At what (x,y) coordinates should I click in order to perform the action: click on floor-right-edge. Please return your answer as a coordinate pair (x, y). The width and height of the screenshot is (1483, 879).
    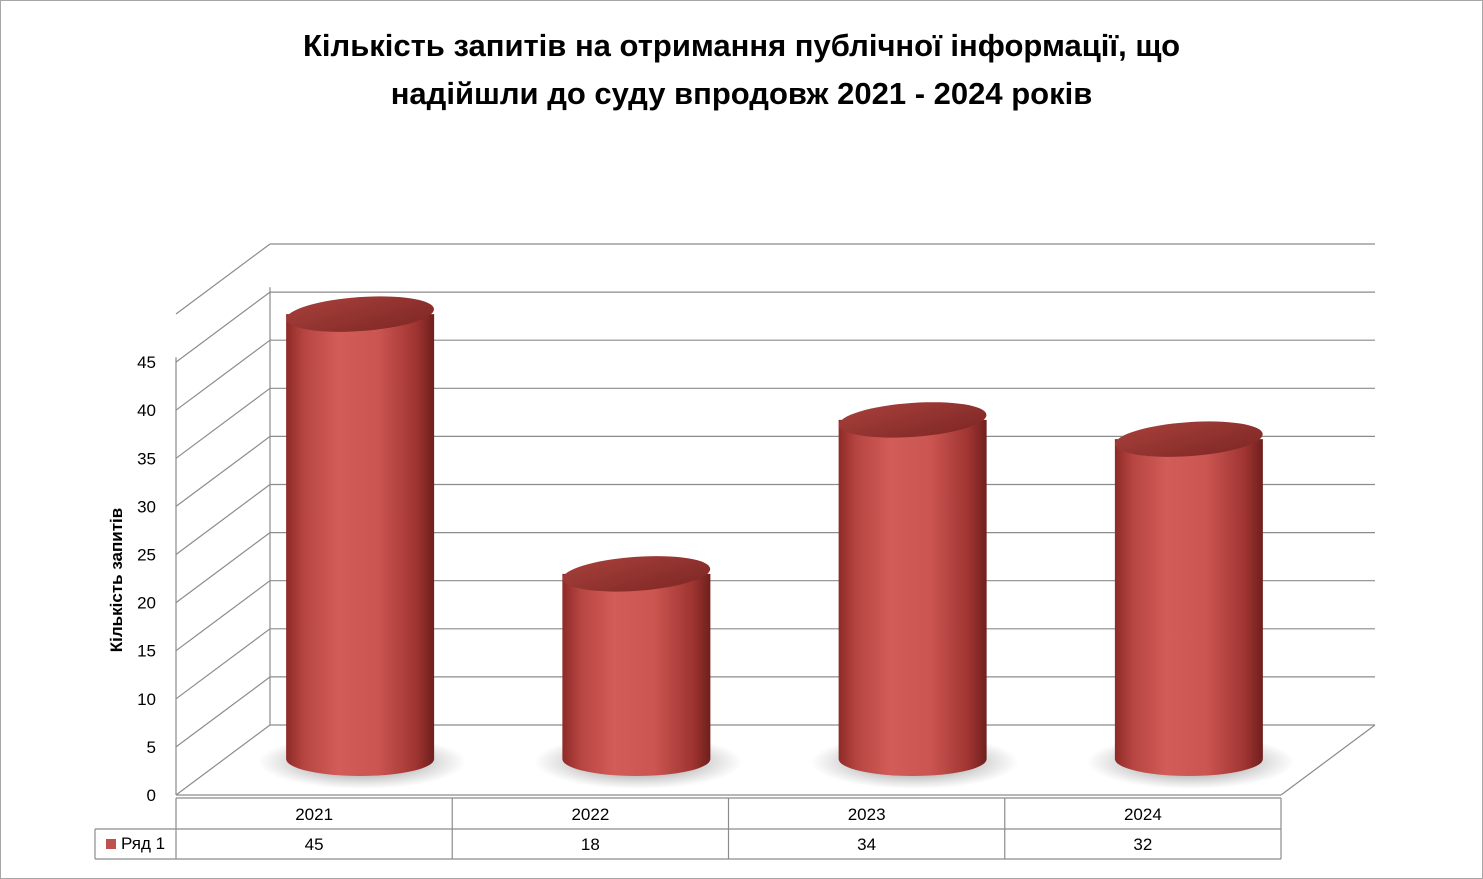
    Looking at the image, I should click on (1328, 760).